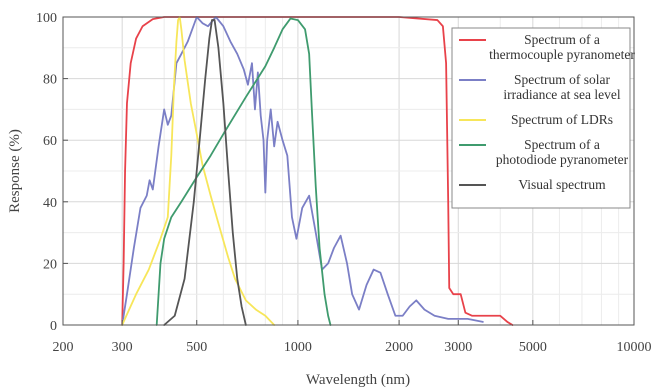 The image size is (665, 389). What do you see at coordinates (50, 203) in the screenshot?
I see `y-tick-label: 40` at bounding box center [50, 203].